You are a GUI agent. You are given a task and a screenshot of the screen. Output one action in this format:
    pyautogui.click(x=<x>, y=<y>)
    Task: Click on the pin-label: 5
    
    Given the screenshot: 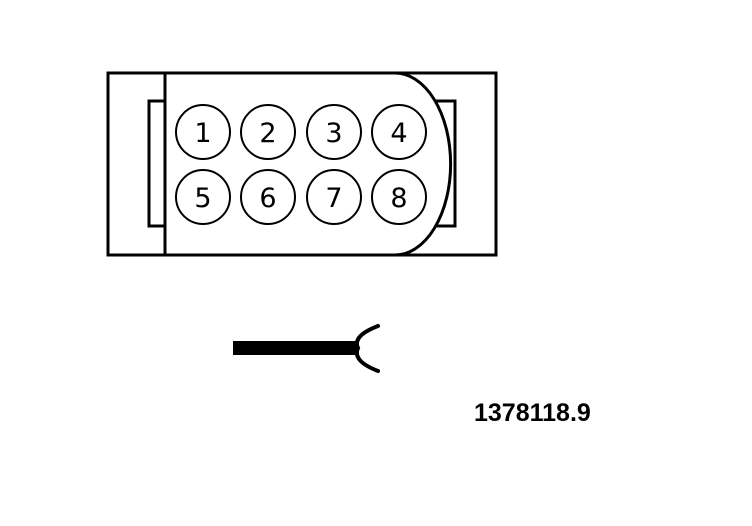 What is the action you would take?
    pyautogui.click(x=202, y=198)
    